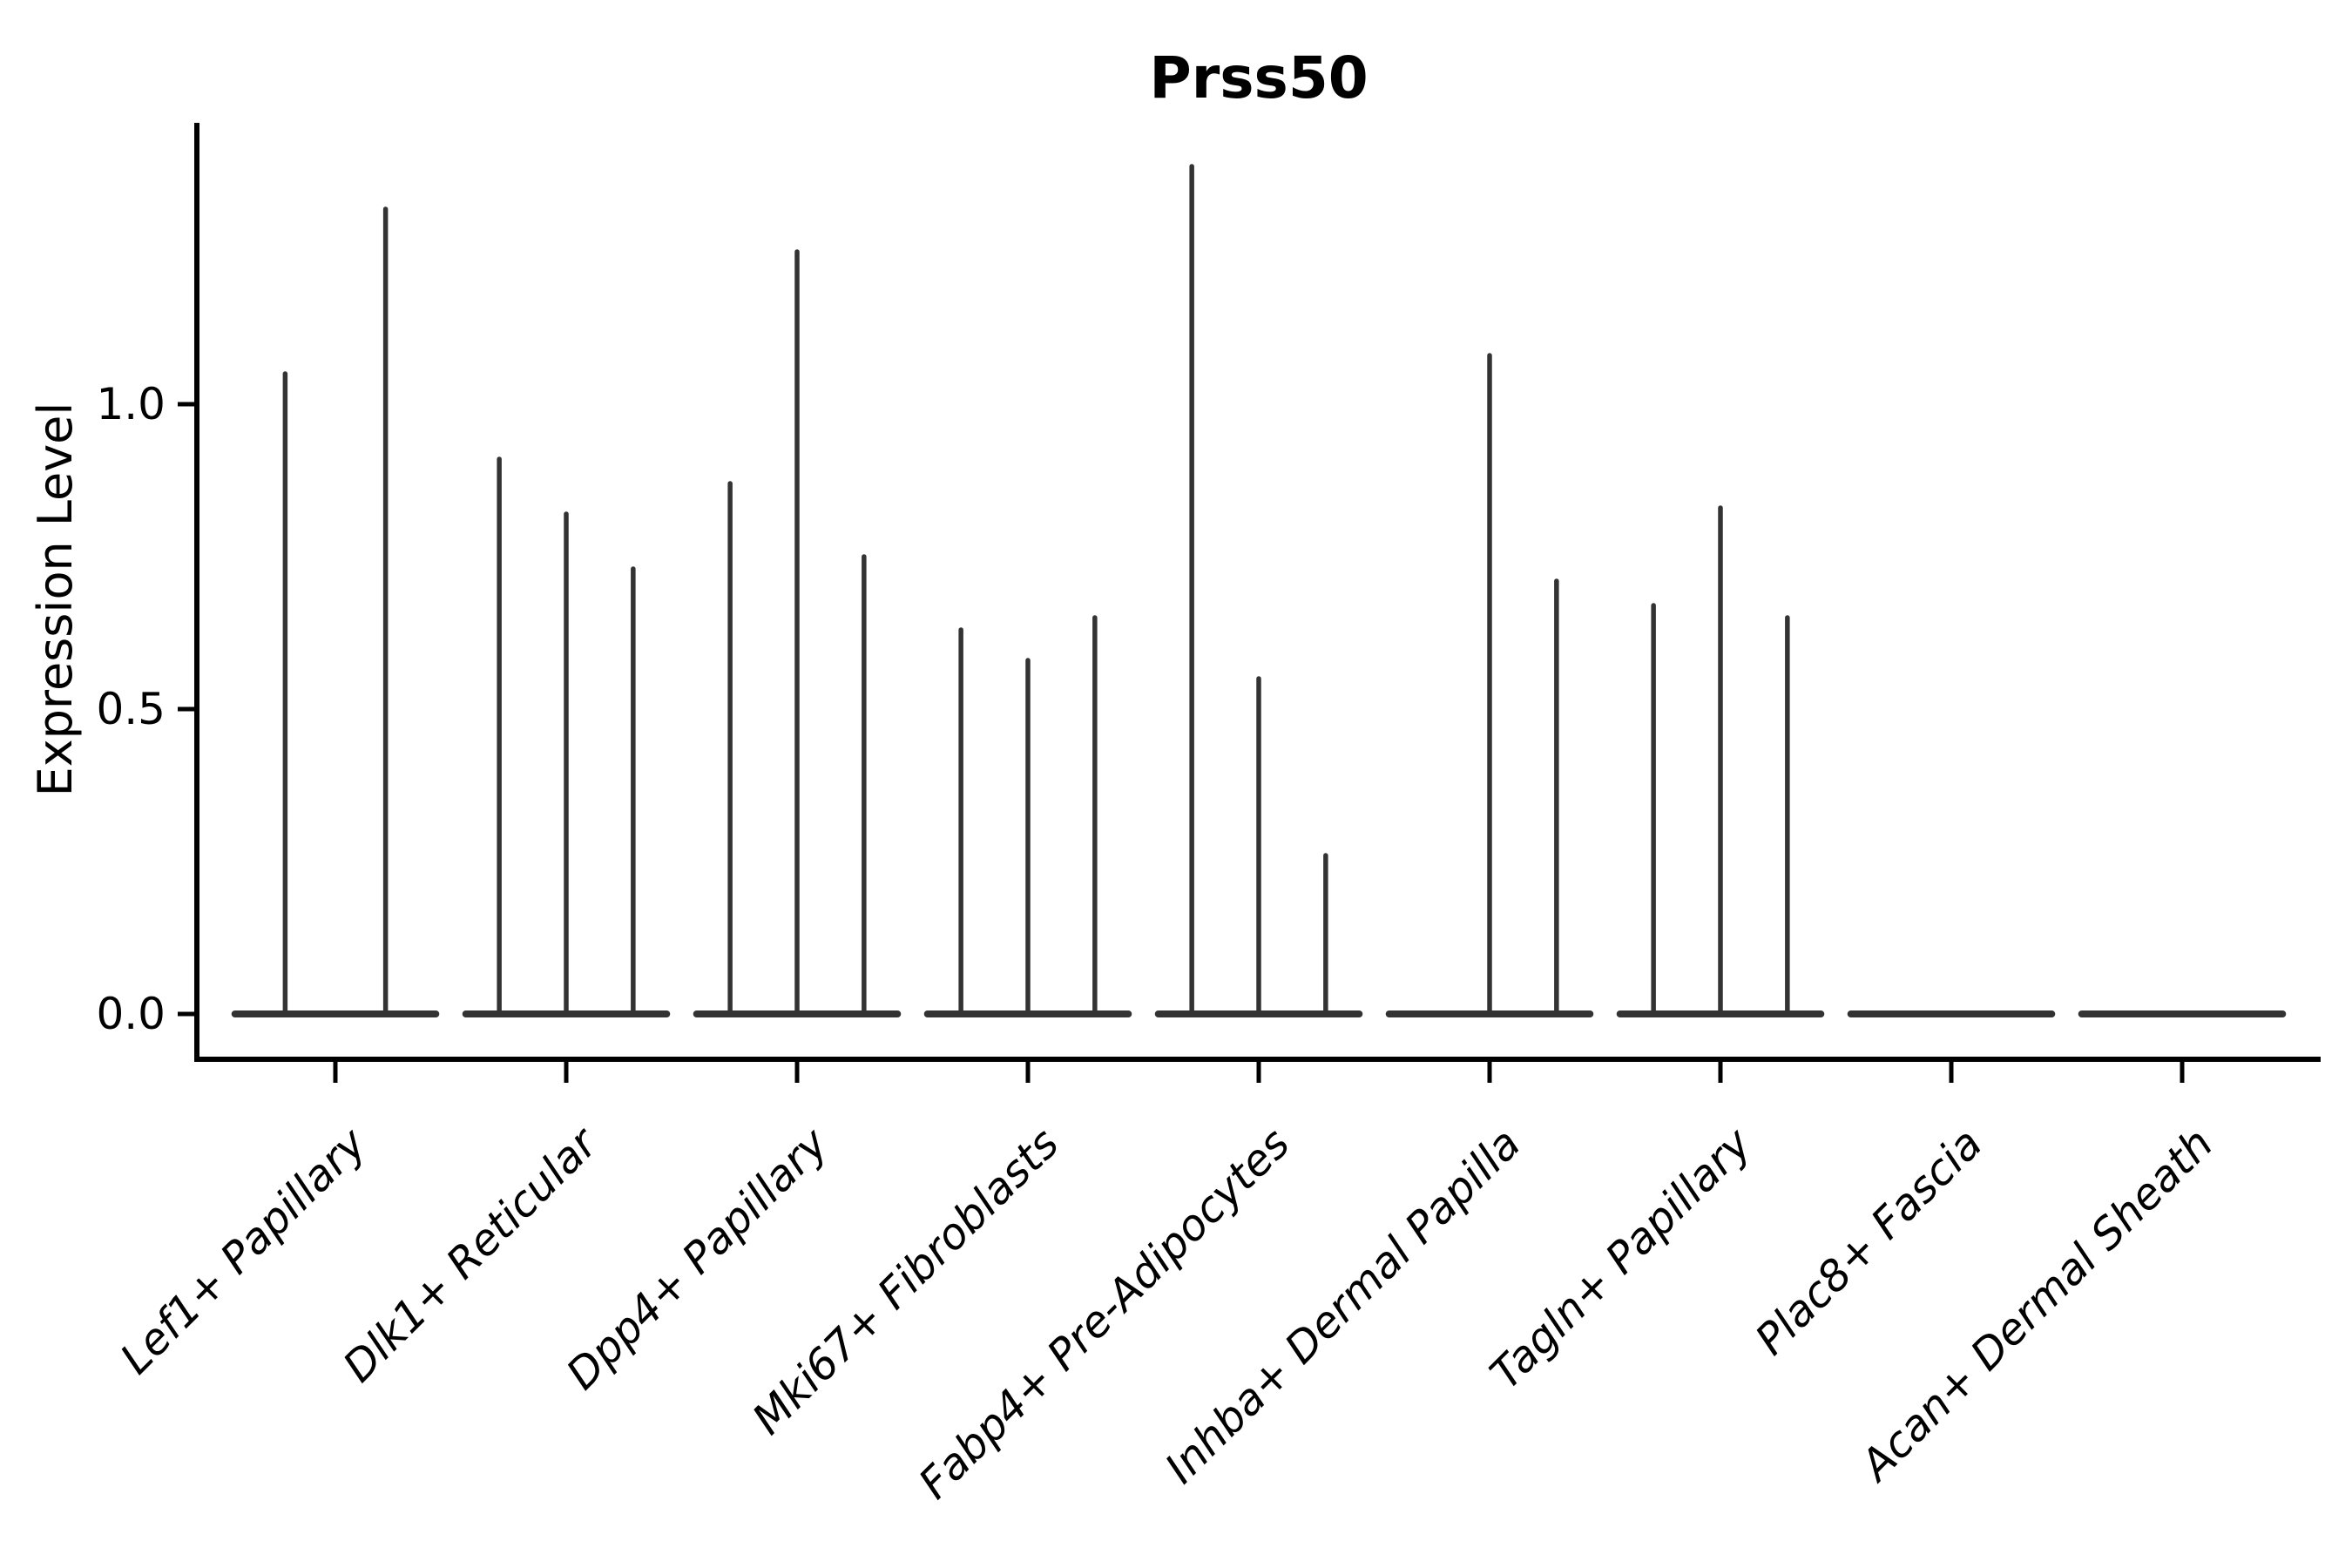 This screenshot has height=1568, width=2352. What do you see at coordinates (471, 1254) in the screenshot?
I see `x-tick-label: Dlk1+ Reticular` at bounding box center [471, 1254].